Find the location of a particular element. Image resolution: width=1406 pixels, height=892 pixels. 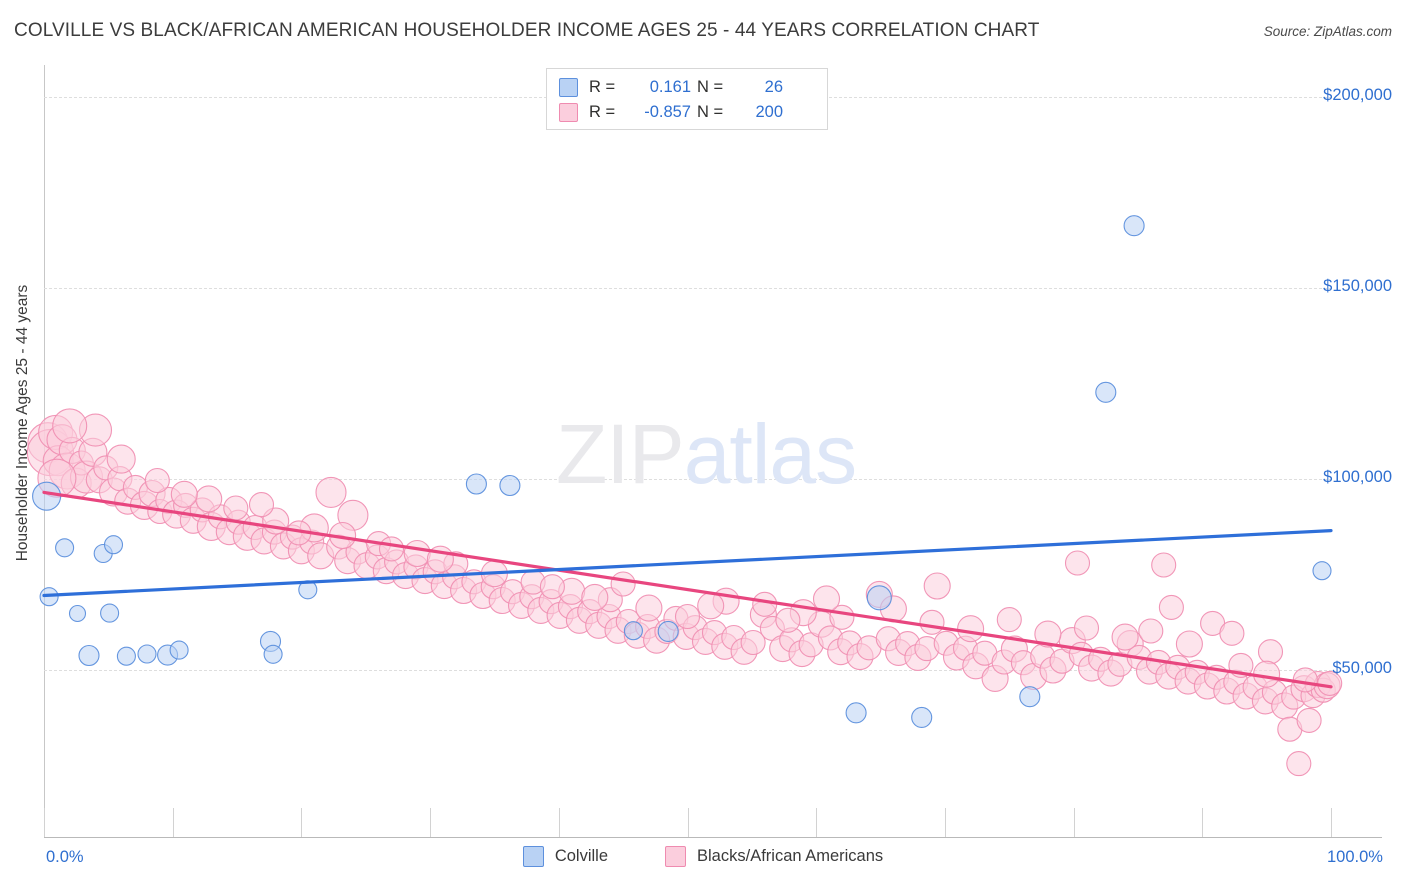

correlation-stats-box: R = 0.161 N = 26 R = -0.857 N = 200 is located at coordinates (687, 99).